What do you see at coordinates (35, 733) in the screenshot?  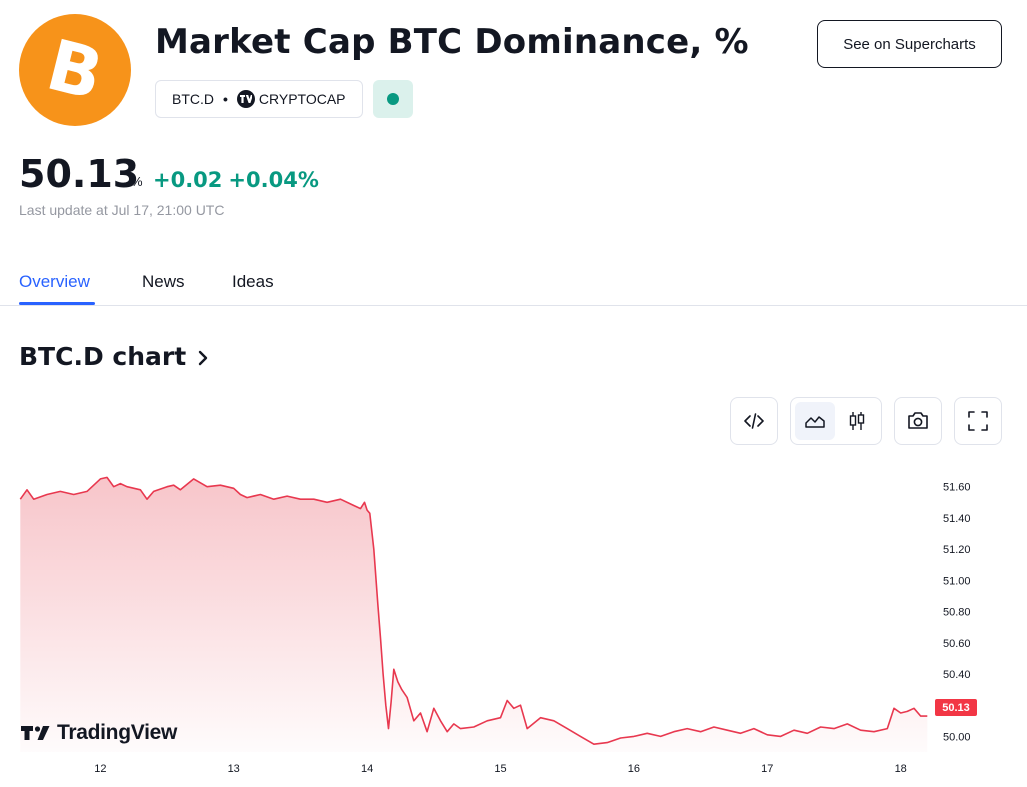 I see `tradingview-logo-icon` at bounding box center [35, 733].